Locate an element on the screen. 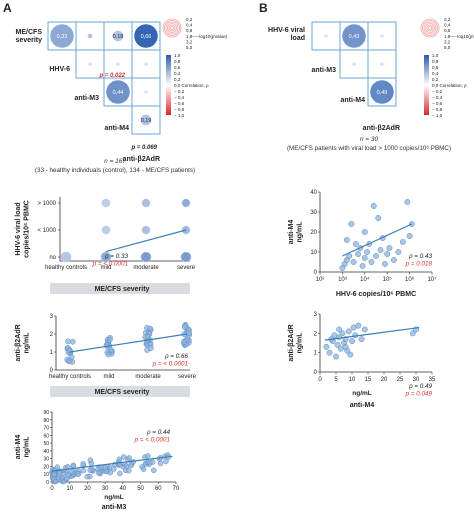 The height and width of the screenshot is (512, 474). y-tick-label: 60 is located at coordinates (46, 436).